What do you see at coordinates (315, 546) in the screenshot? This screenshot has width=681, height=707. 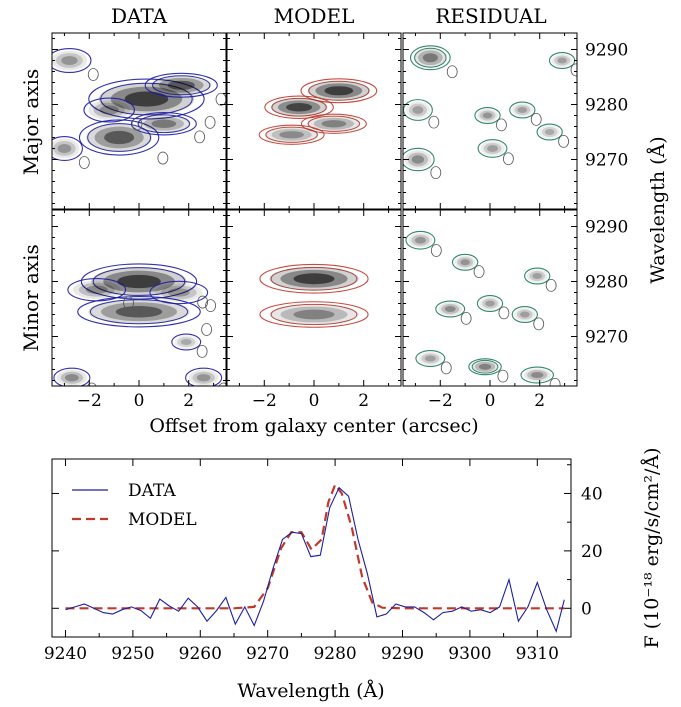 I see `model-series-line` at bounding box center [315, 546].